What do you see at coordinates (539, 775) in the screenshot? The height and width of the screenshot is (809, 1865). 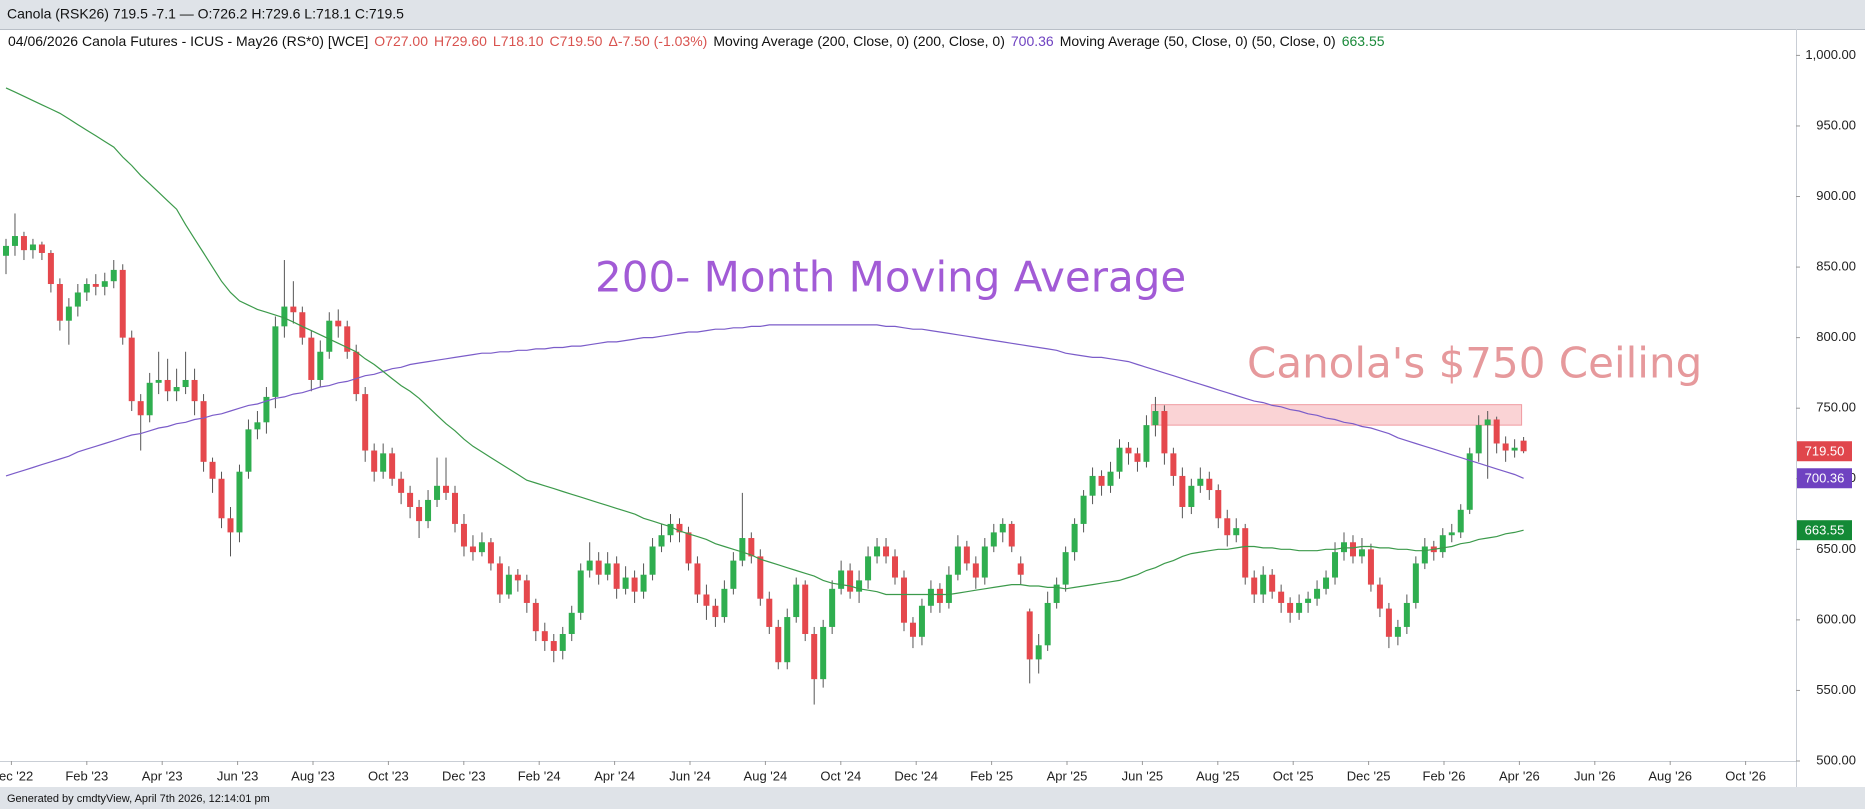 I see `x-tick-label: Feb '24` at bounding box center [539, 775].